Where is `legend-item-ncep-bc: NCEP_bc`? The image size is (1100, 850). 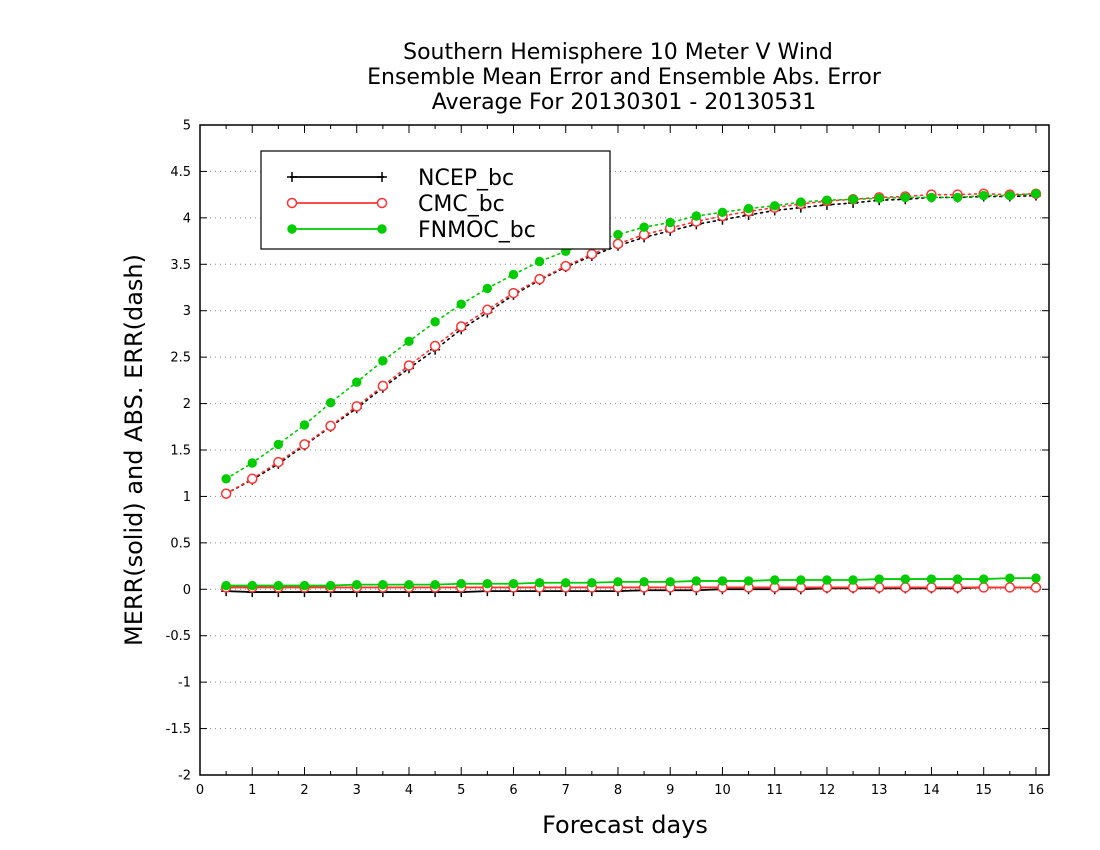 legend-item-ncep-bc: NCEP_bc is located at coordinates (400, 178).